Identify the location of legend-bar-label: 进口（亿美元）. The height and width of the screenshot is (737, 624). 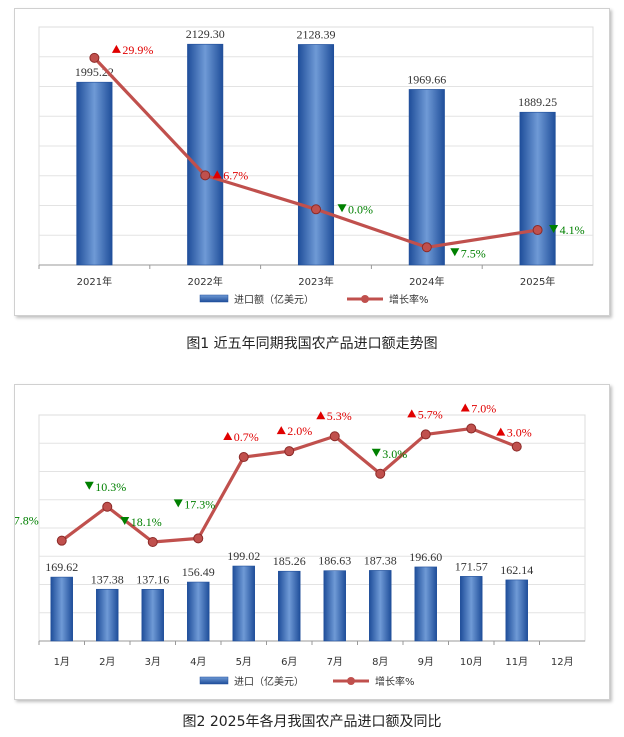
(269, 681).